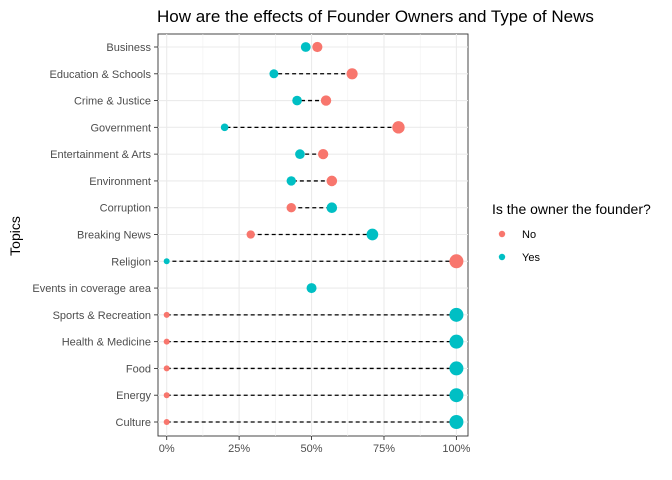 The width and height of the screenshot is (672, 480). Describe the element at coordinates (114, 236) in the screenshot. I see `y-tick-label: Breaking News` at that location.